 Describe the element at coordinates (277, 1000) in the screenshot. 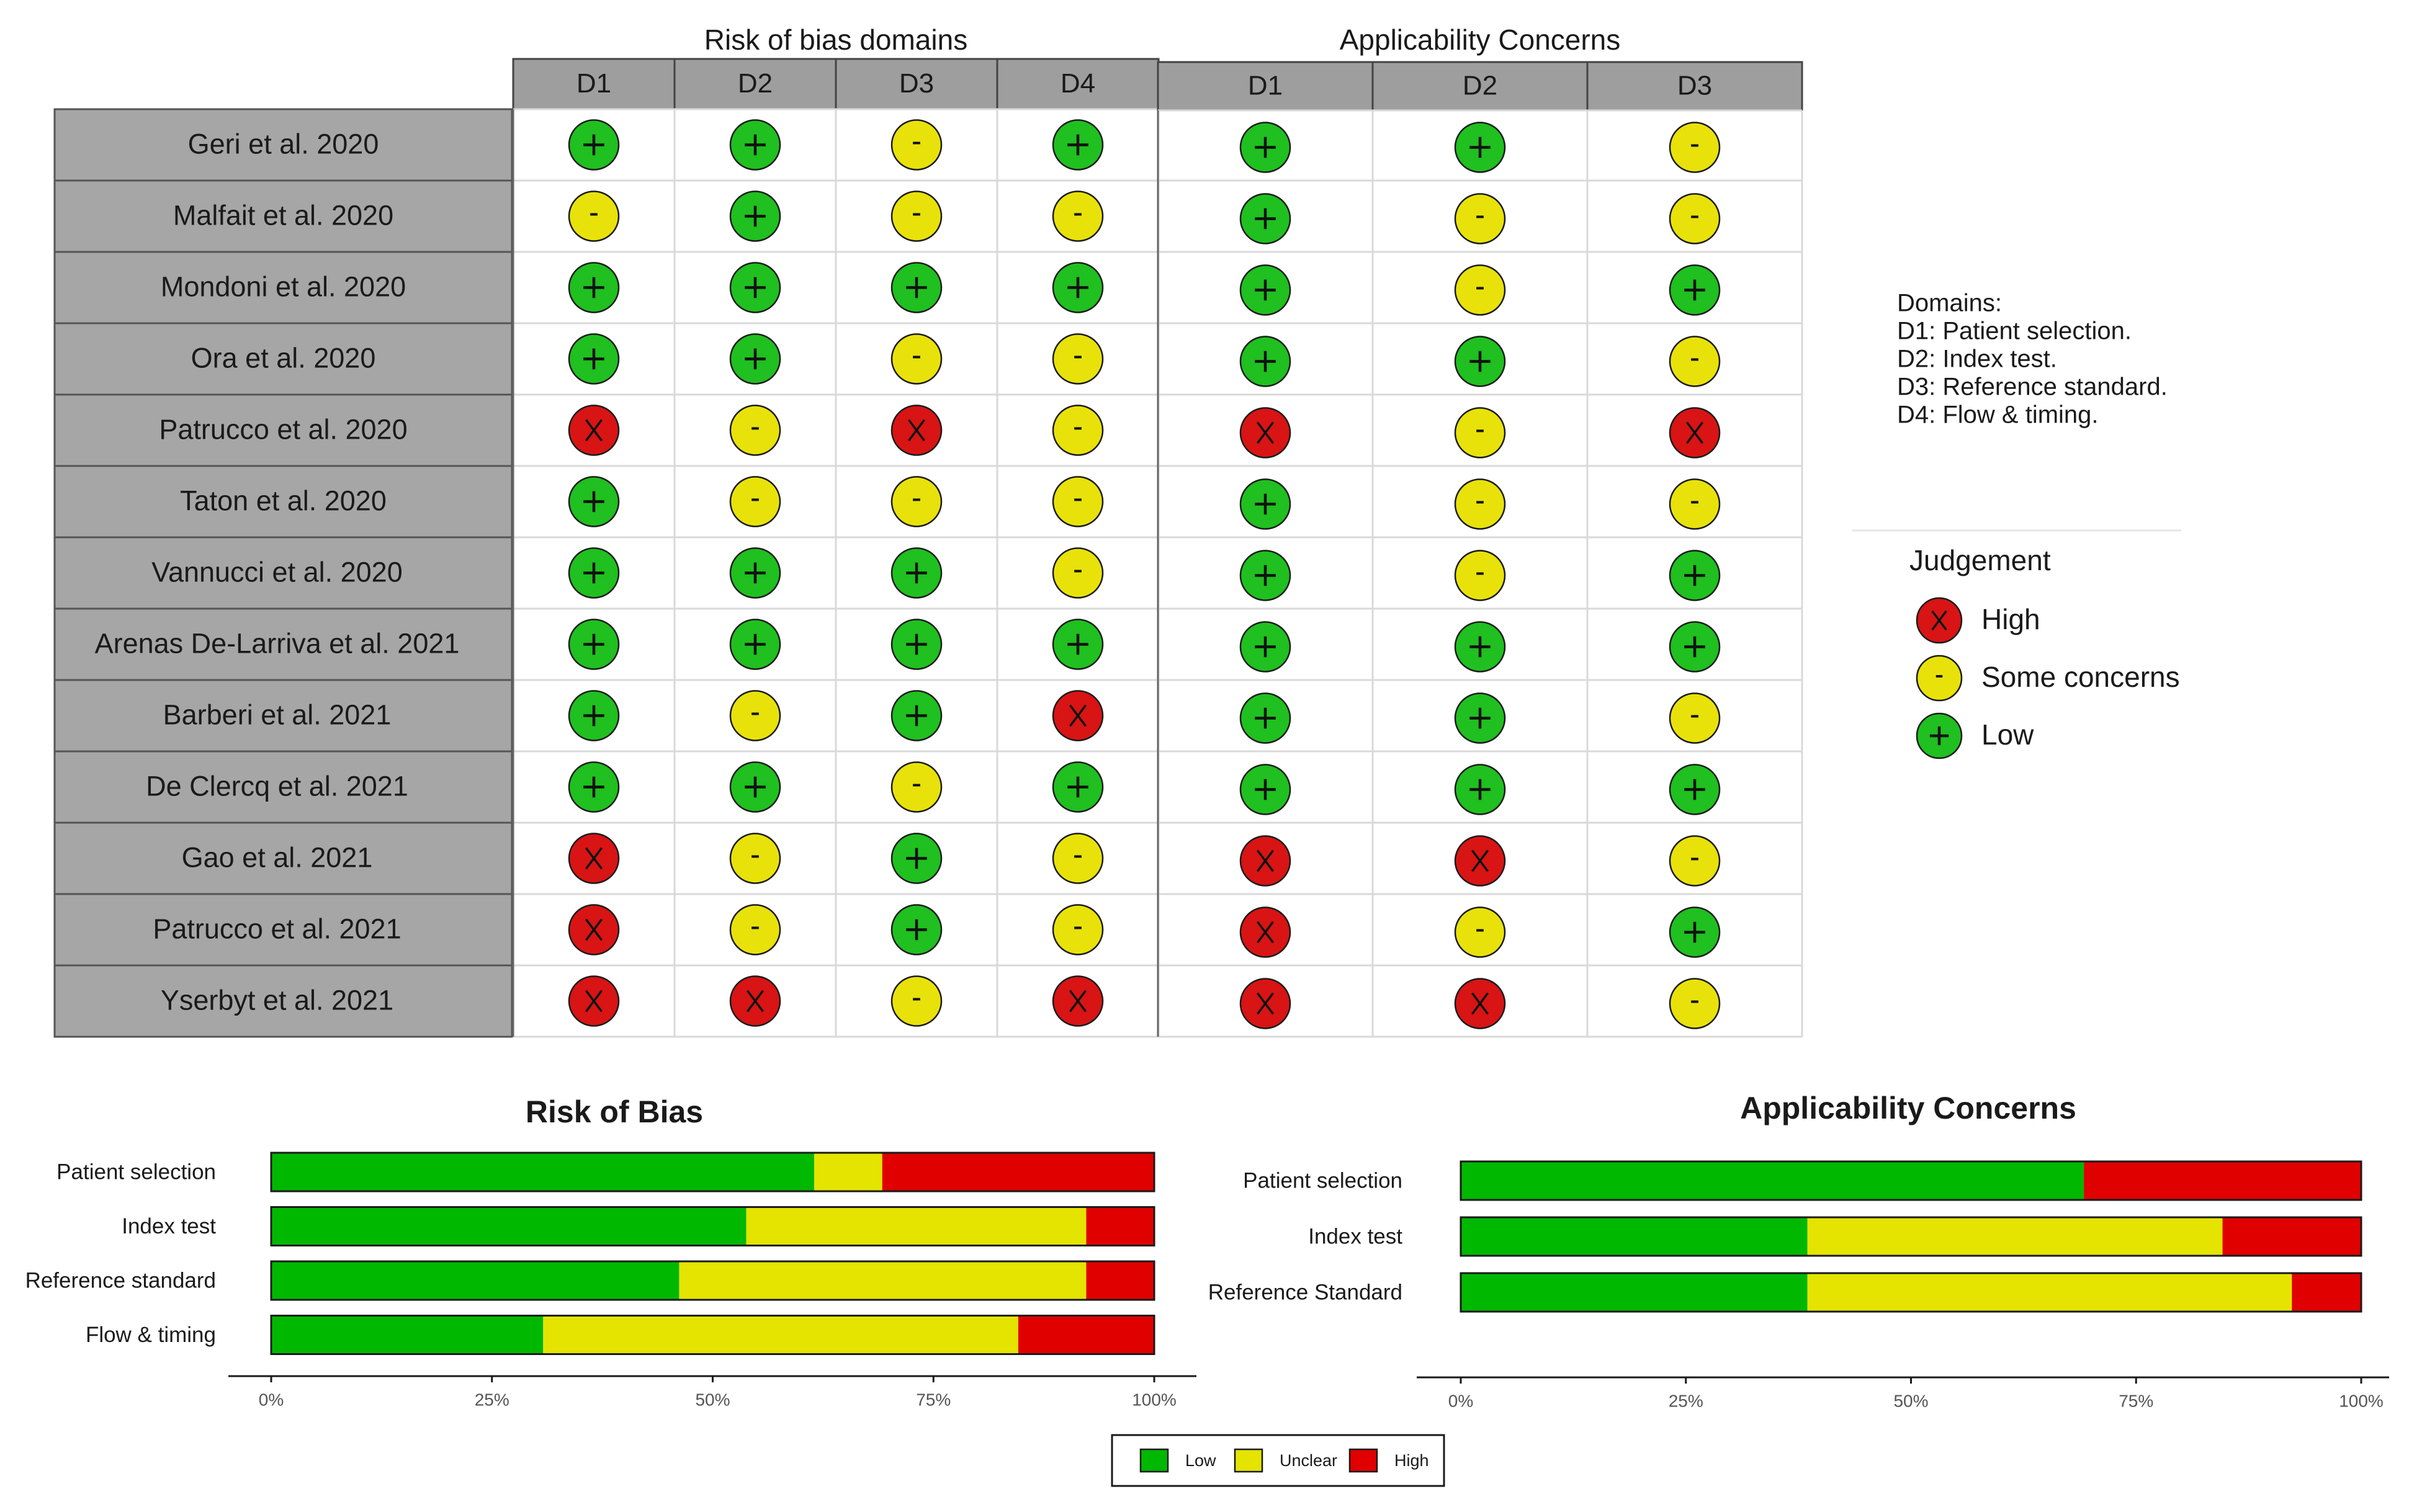

I see `study-label: Yserbyt et al. 2021` at that location.